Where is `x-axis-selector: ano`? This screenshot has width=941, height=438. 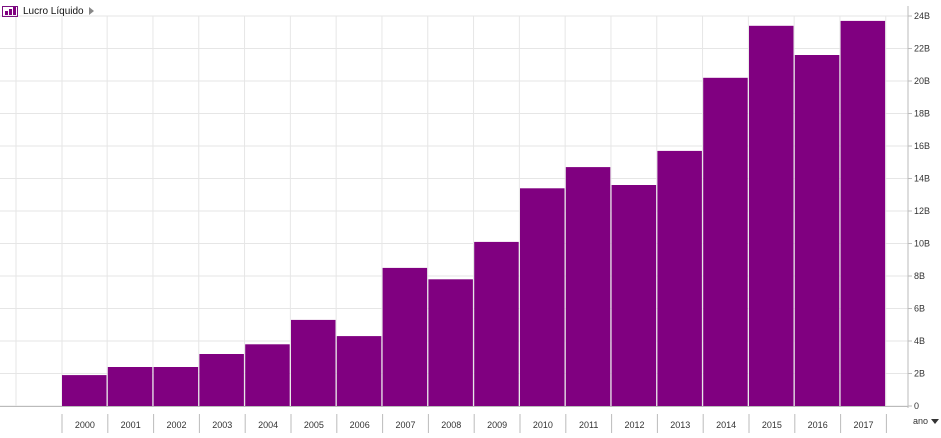
x-axis-selector: ano is located at coordinates (926, 421).